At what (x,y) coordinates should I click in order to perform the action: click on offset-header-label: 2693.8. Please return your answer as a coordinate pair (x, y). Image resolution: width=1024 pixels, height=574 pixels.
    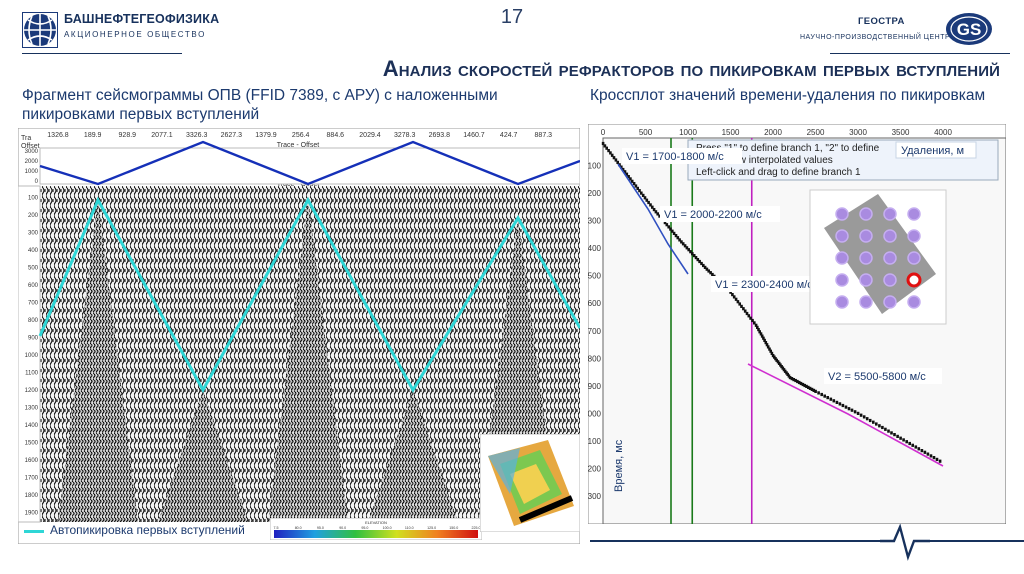
    Looking at the image, I should click on (440, 135).